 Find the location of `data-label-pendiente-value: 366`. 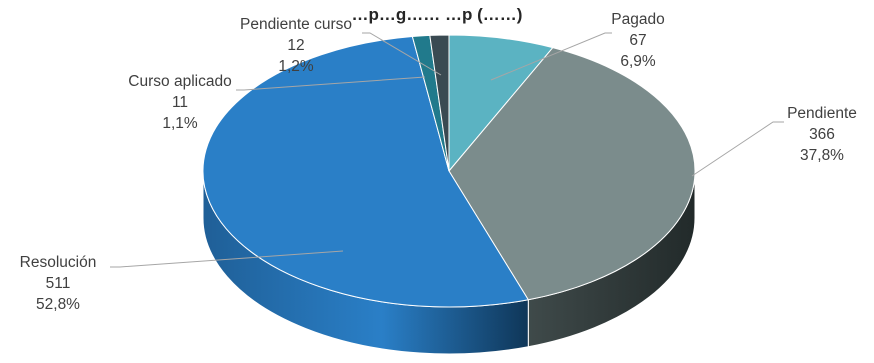

data-label-pendiente-value: 366 is located at coordinates (822, 134).